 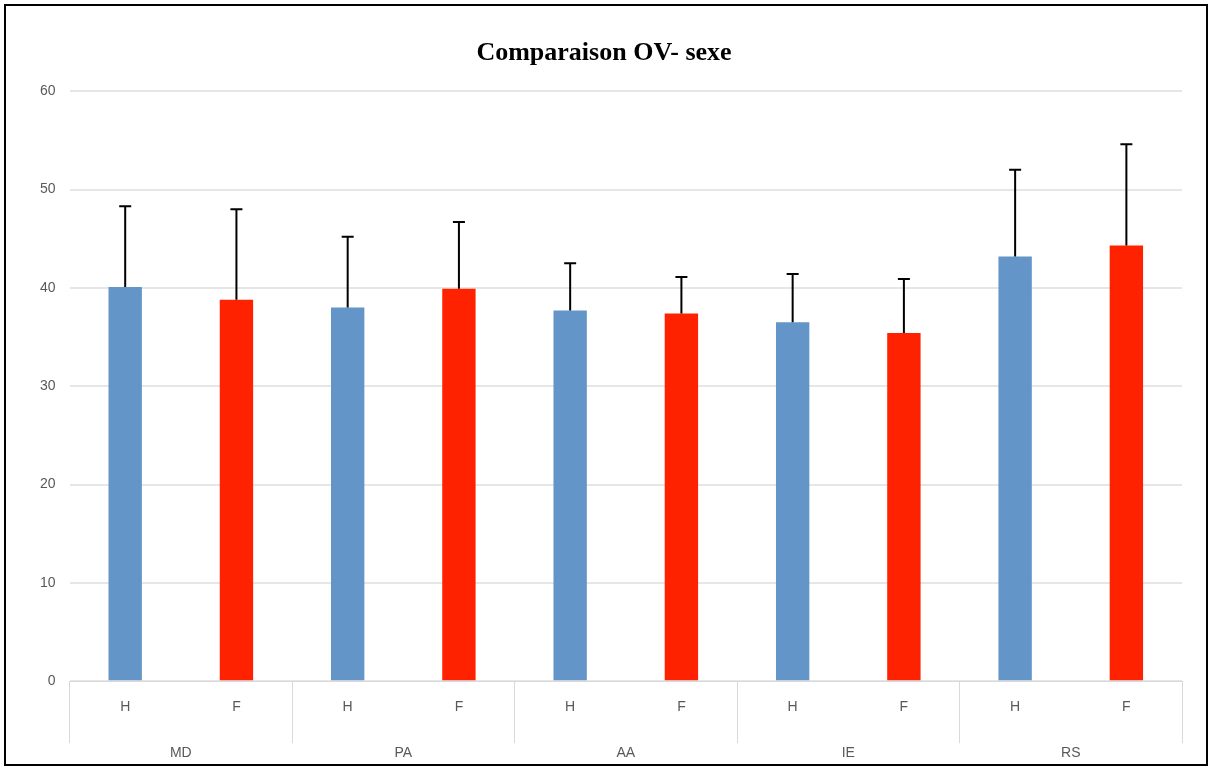 What do you see at coordinates (626, 752) in the screenshot?
I see `x-tick-label: AA` at bounding box center [626, 752].